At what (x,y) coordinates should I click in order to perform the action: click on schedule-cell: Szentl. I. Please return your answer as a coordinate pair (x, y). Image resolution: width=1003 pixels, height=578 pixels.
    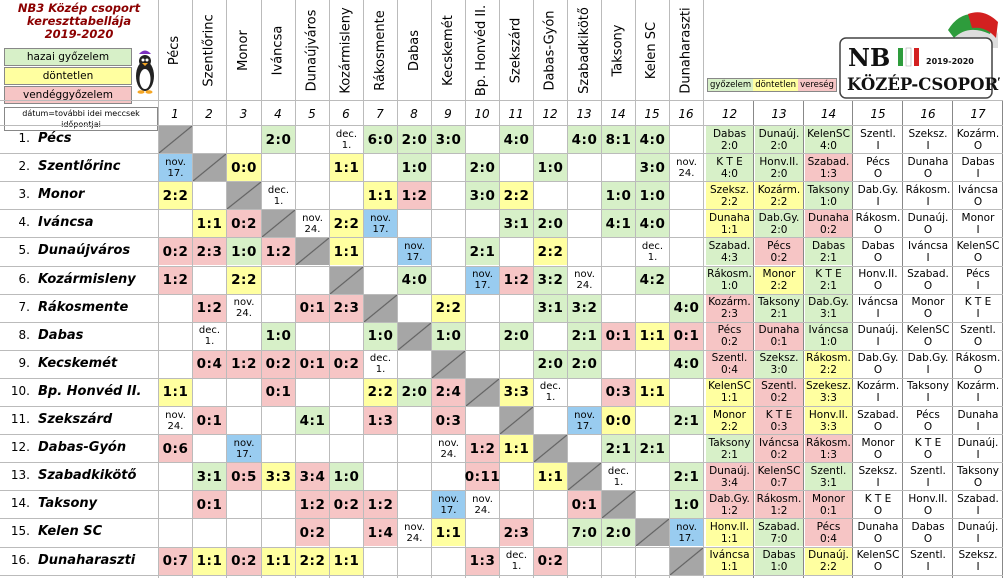
    Looking at the image, I should click on (878, 139).